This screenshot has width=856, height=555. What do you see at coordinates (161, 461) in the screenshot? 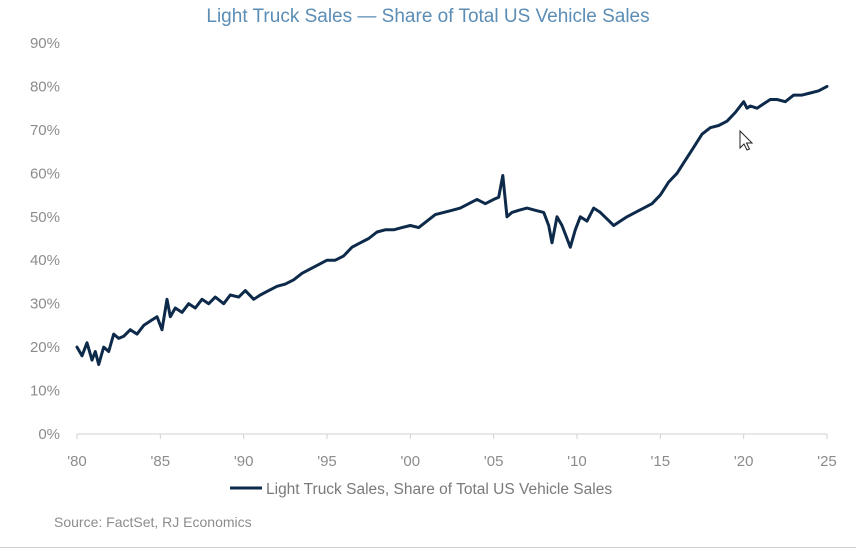
I see `x-tick-label: '85` at bounding box center [161, 461].